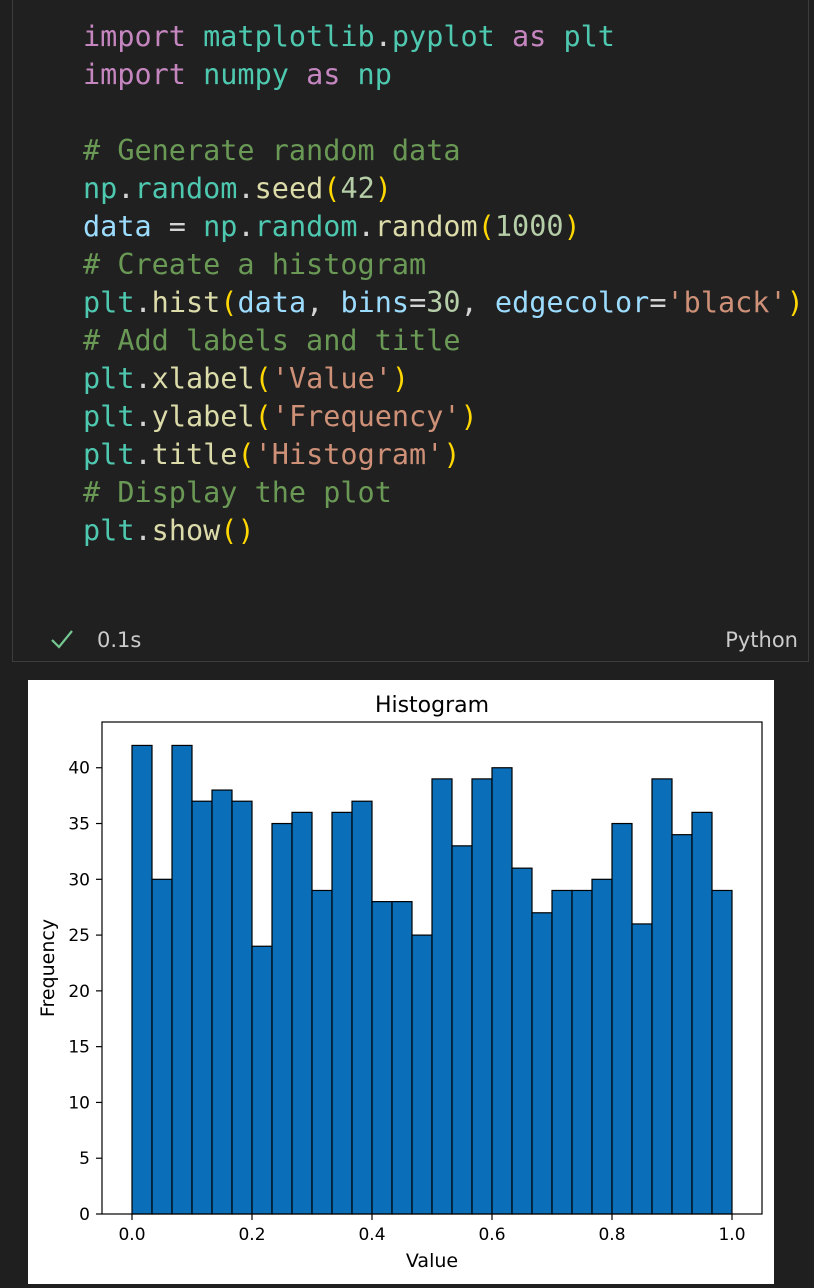  Describe the element at coordinates (410, 641) in the screenshot. I see `cell-status-bar: 0.1s Python` at that location.